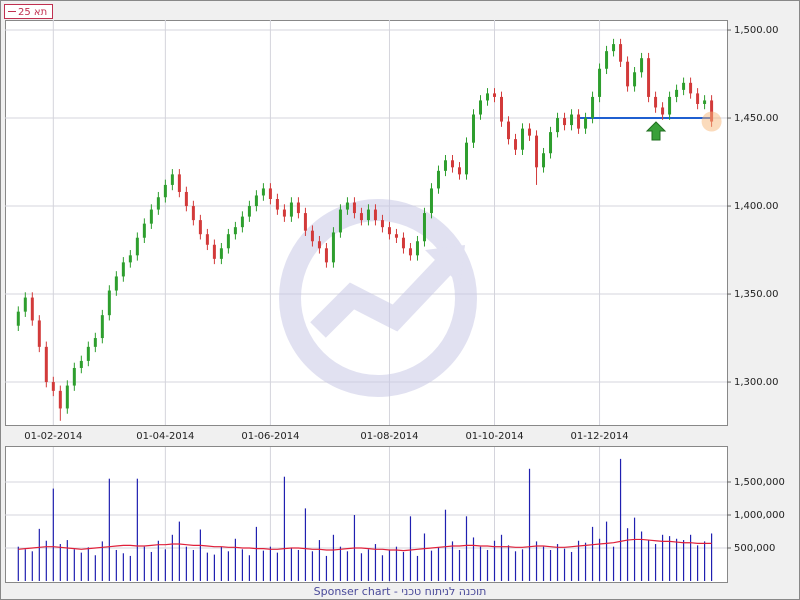 Image resolution: width=800 pixels, height=600 pixels. Describe the element at coordinates (53, 436) in the screenshot. I see `x-tick-label: 01-02-2014` at that location.